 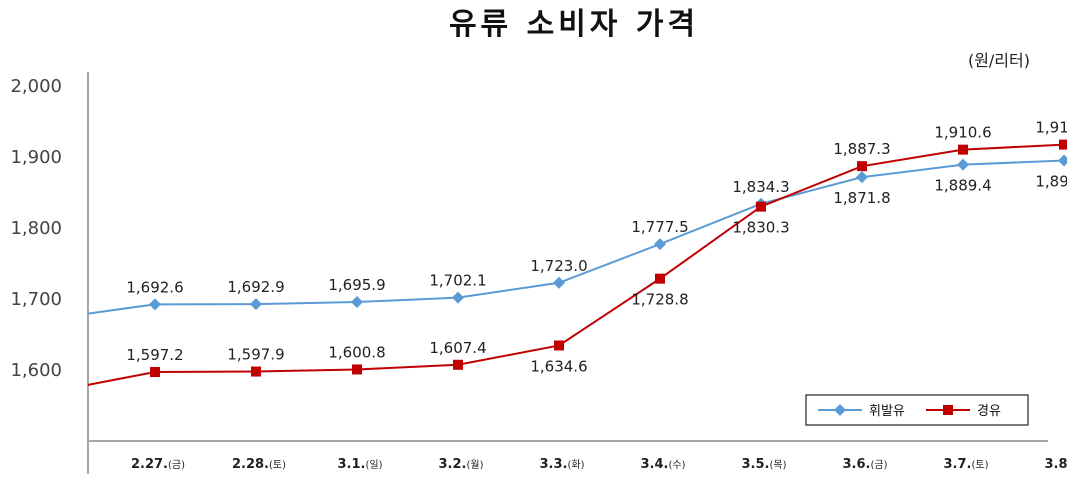 I want to click on data-label-diesel: 1,597.2, so click(x=154, y=355).